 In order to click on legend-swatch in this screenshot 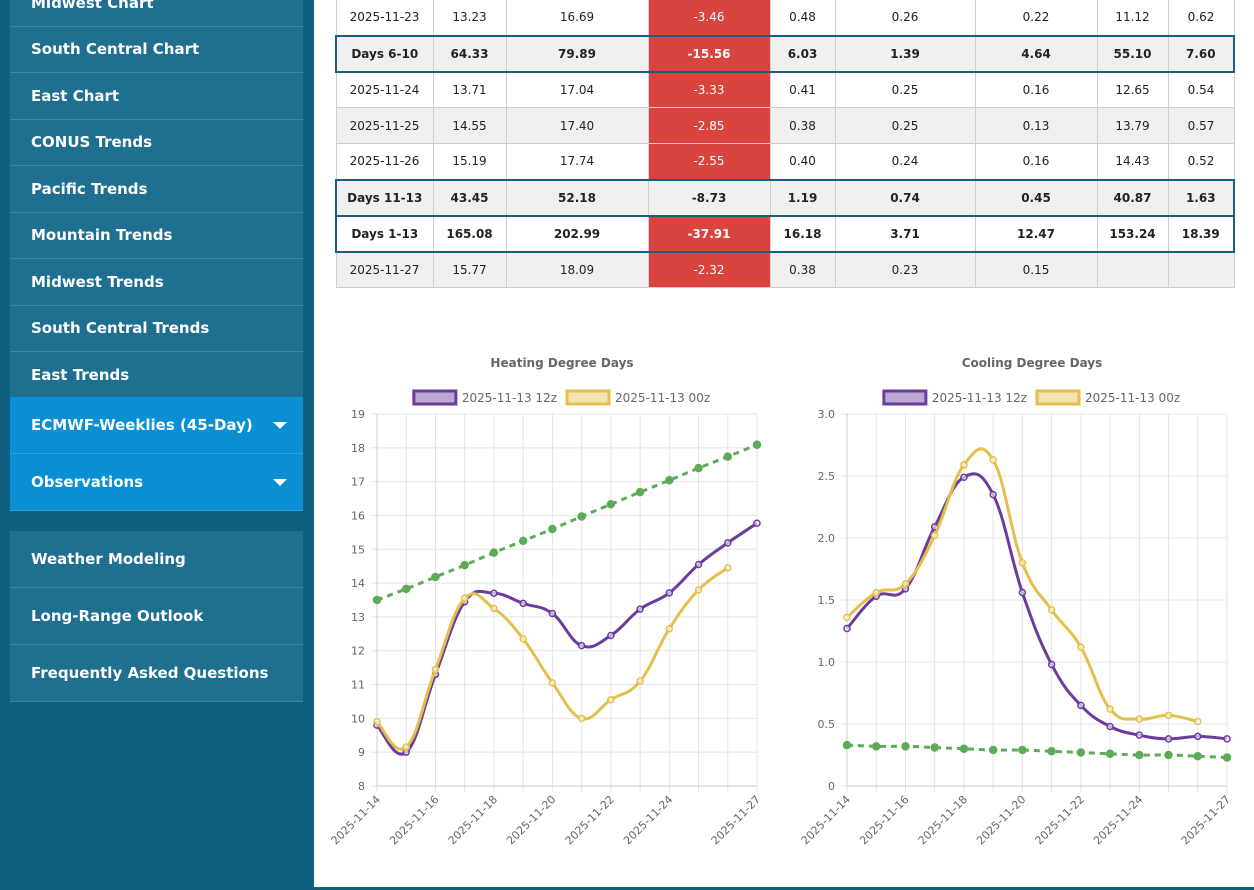, I will do `click(1058, 397)`.